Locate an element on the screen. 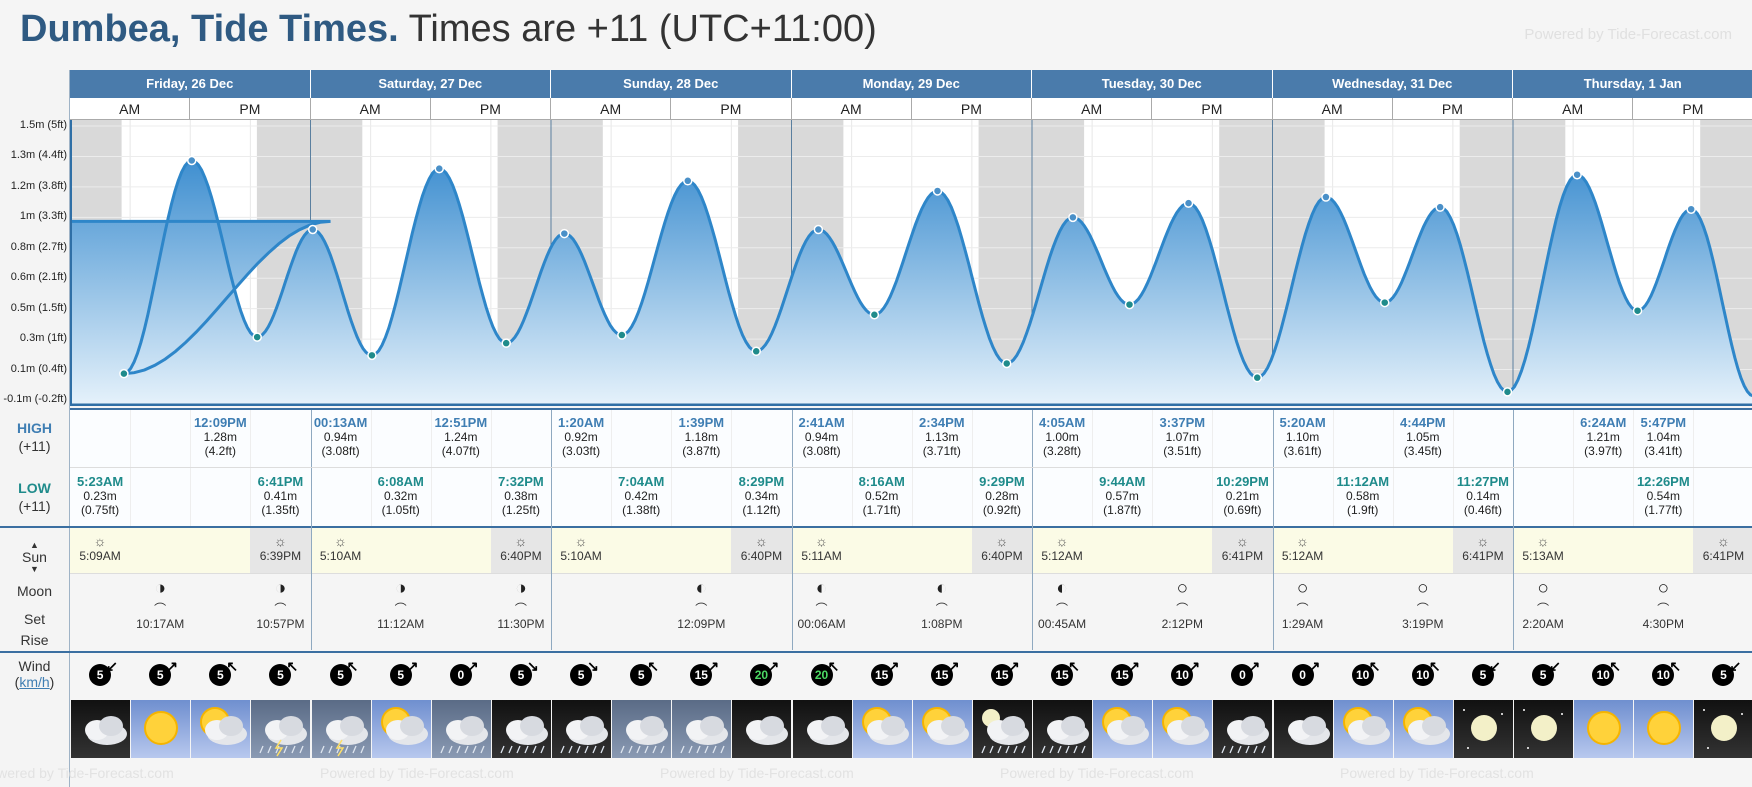 This screenshot has width=1752, height=787. rain-day-weather-icon is located at coordinates (461, 729).